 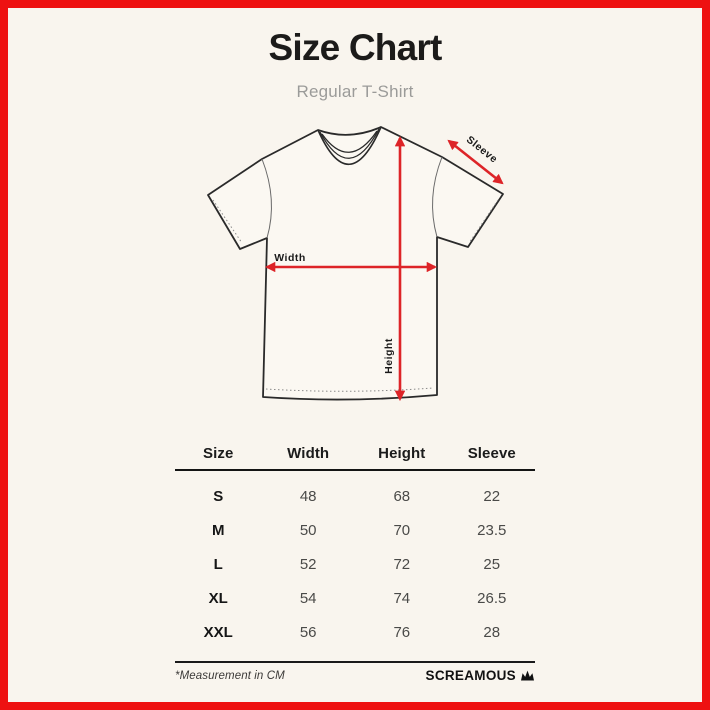 What do you see at coordinates (218, 496) in the screenshot?
I see `cell-size: S` at bounding box center [218, 496].